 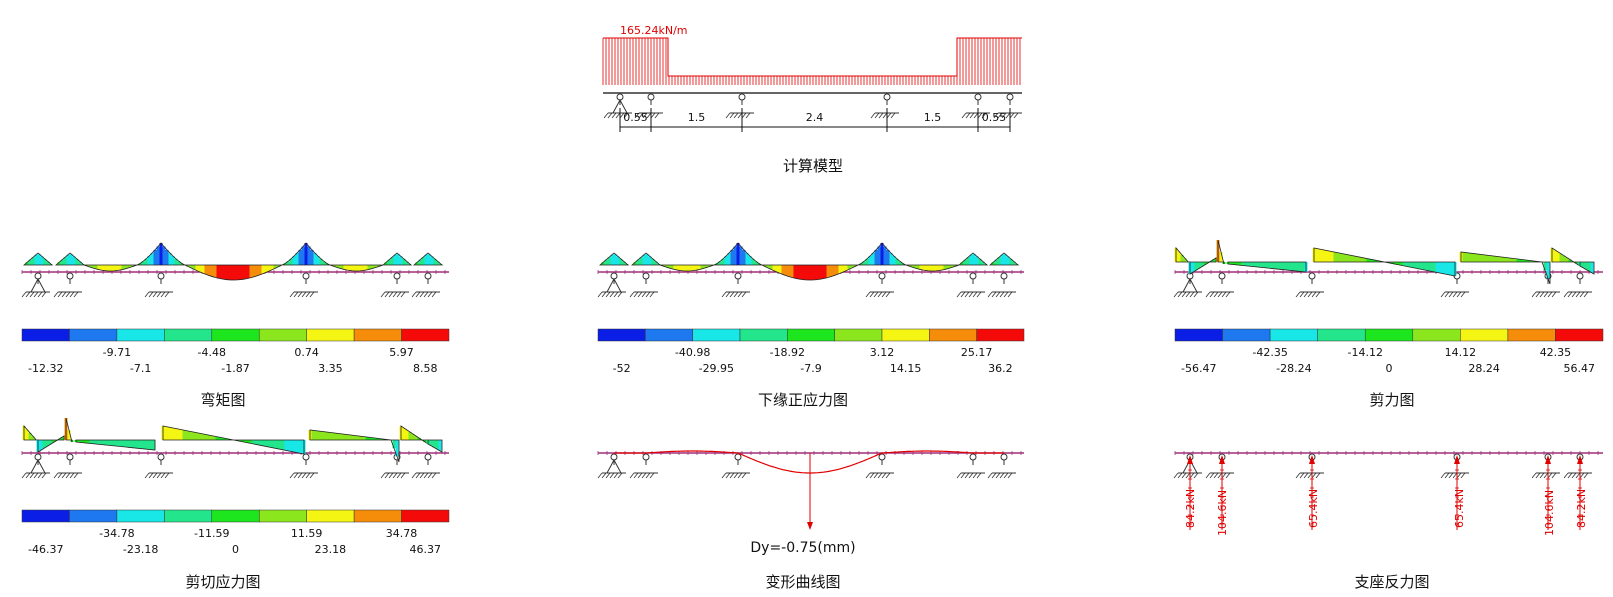 I want to click on reaction-arrowhead, so click(x=1580, y=459).